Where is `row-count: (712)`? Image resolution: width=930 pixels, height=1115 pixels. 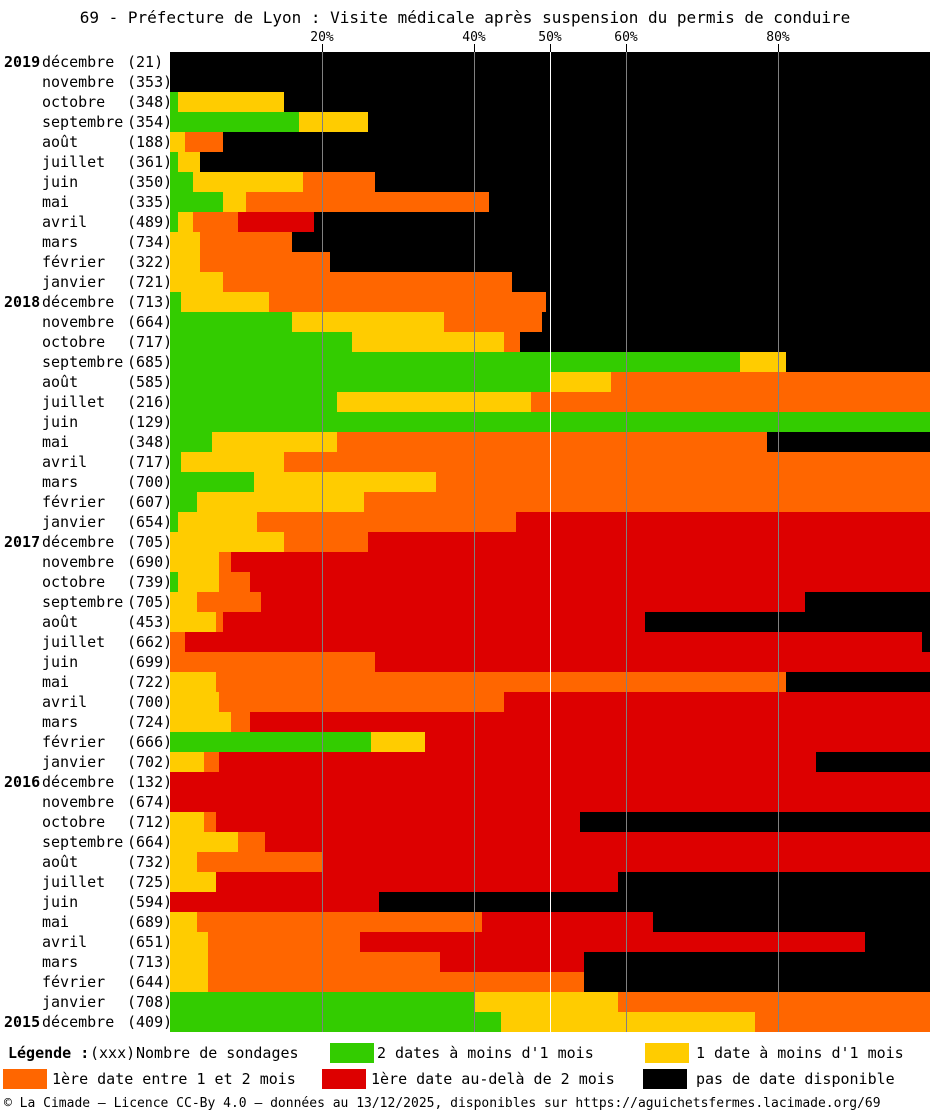
row-count: (712) is located at coordinates (150, 822).